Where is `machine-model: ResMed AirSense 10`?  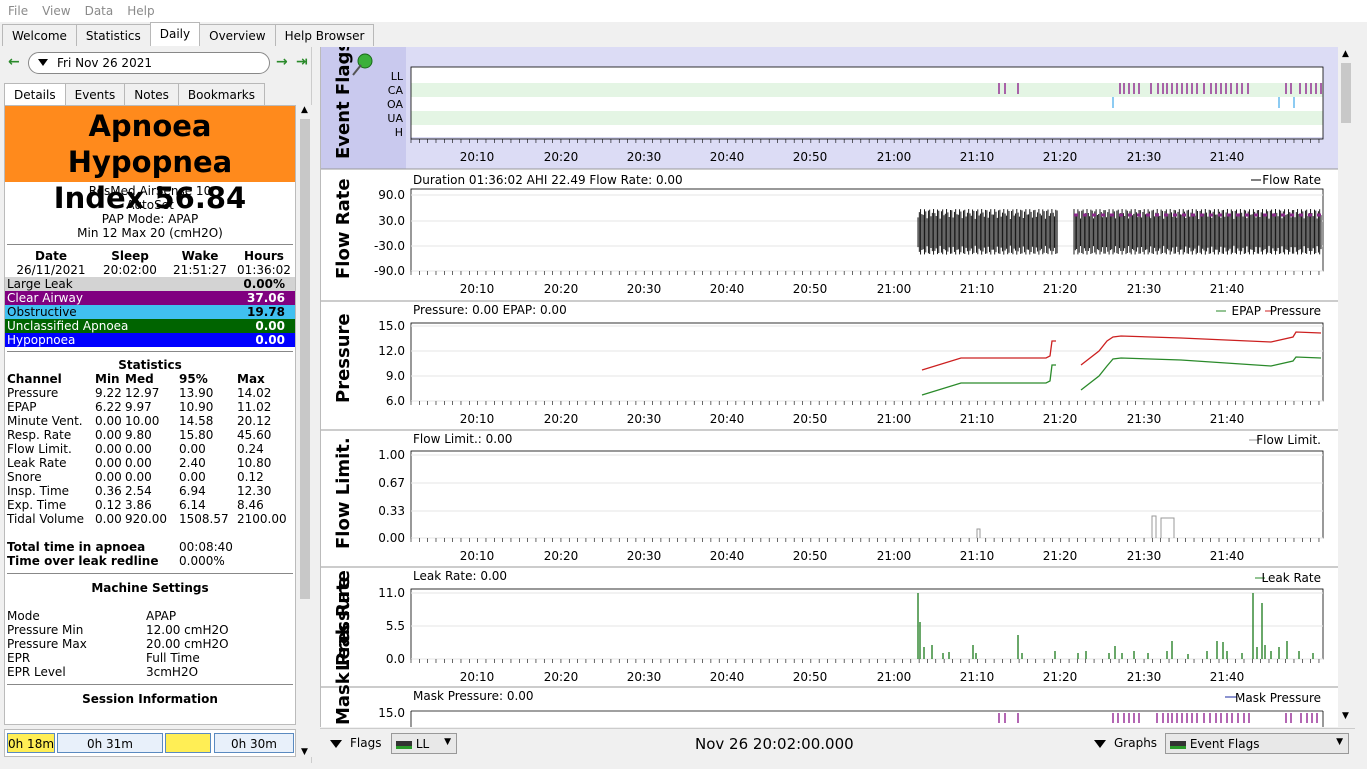 machine-model: ResMed AirSense 10 is located at coordinates (150, 191).